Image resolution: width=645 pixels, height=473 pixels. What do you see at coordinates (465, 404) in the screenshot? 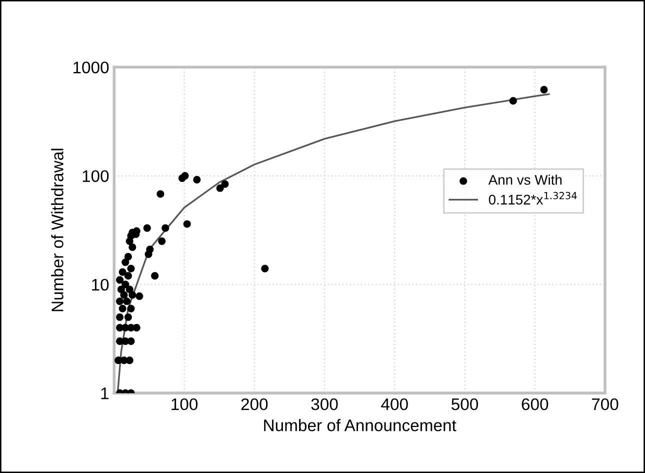
I see `x-tick-label: 500` at bounding box center [465, 404].